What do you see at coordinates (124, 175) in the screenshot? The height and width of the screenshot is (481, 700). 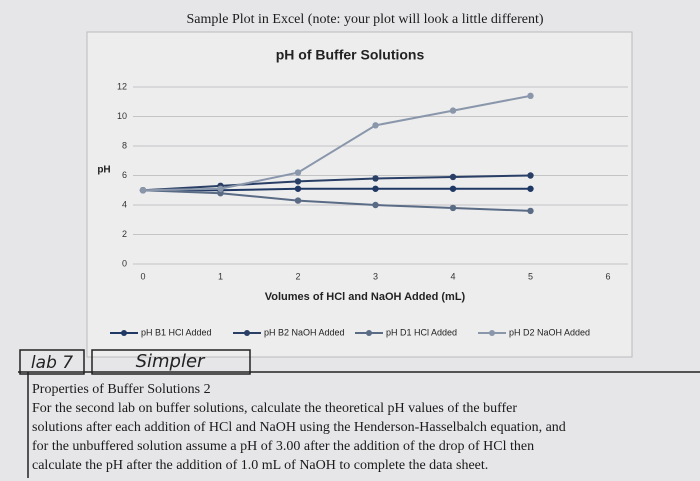 I see `y-tick-label: 6` at bounding box center [124, 175].